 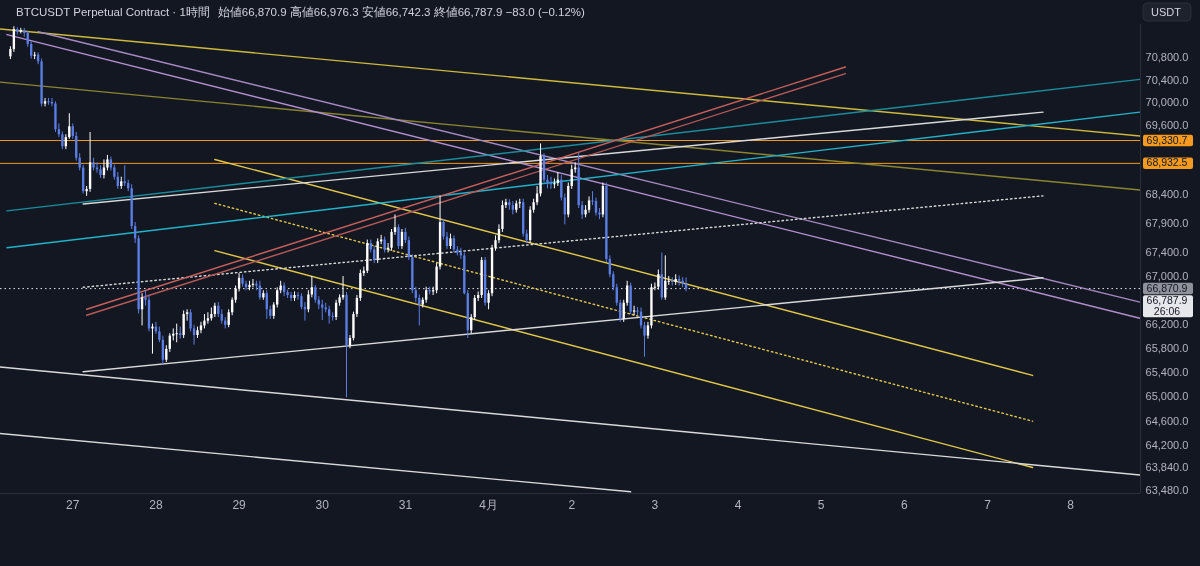 I want to click on x-tick-label: 31, so click(x=405, y=505).